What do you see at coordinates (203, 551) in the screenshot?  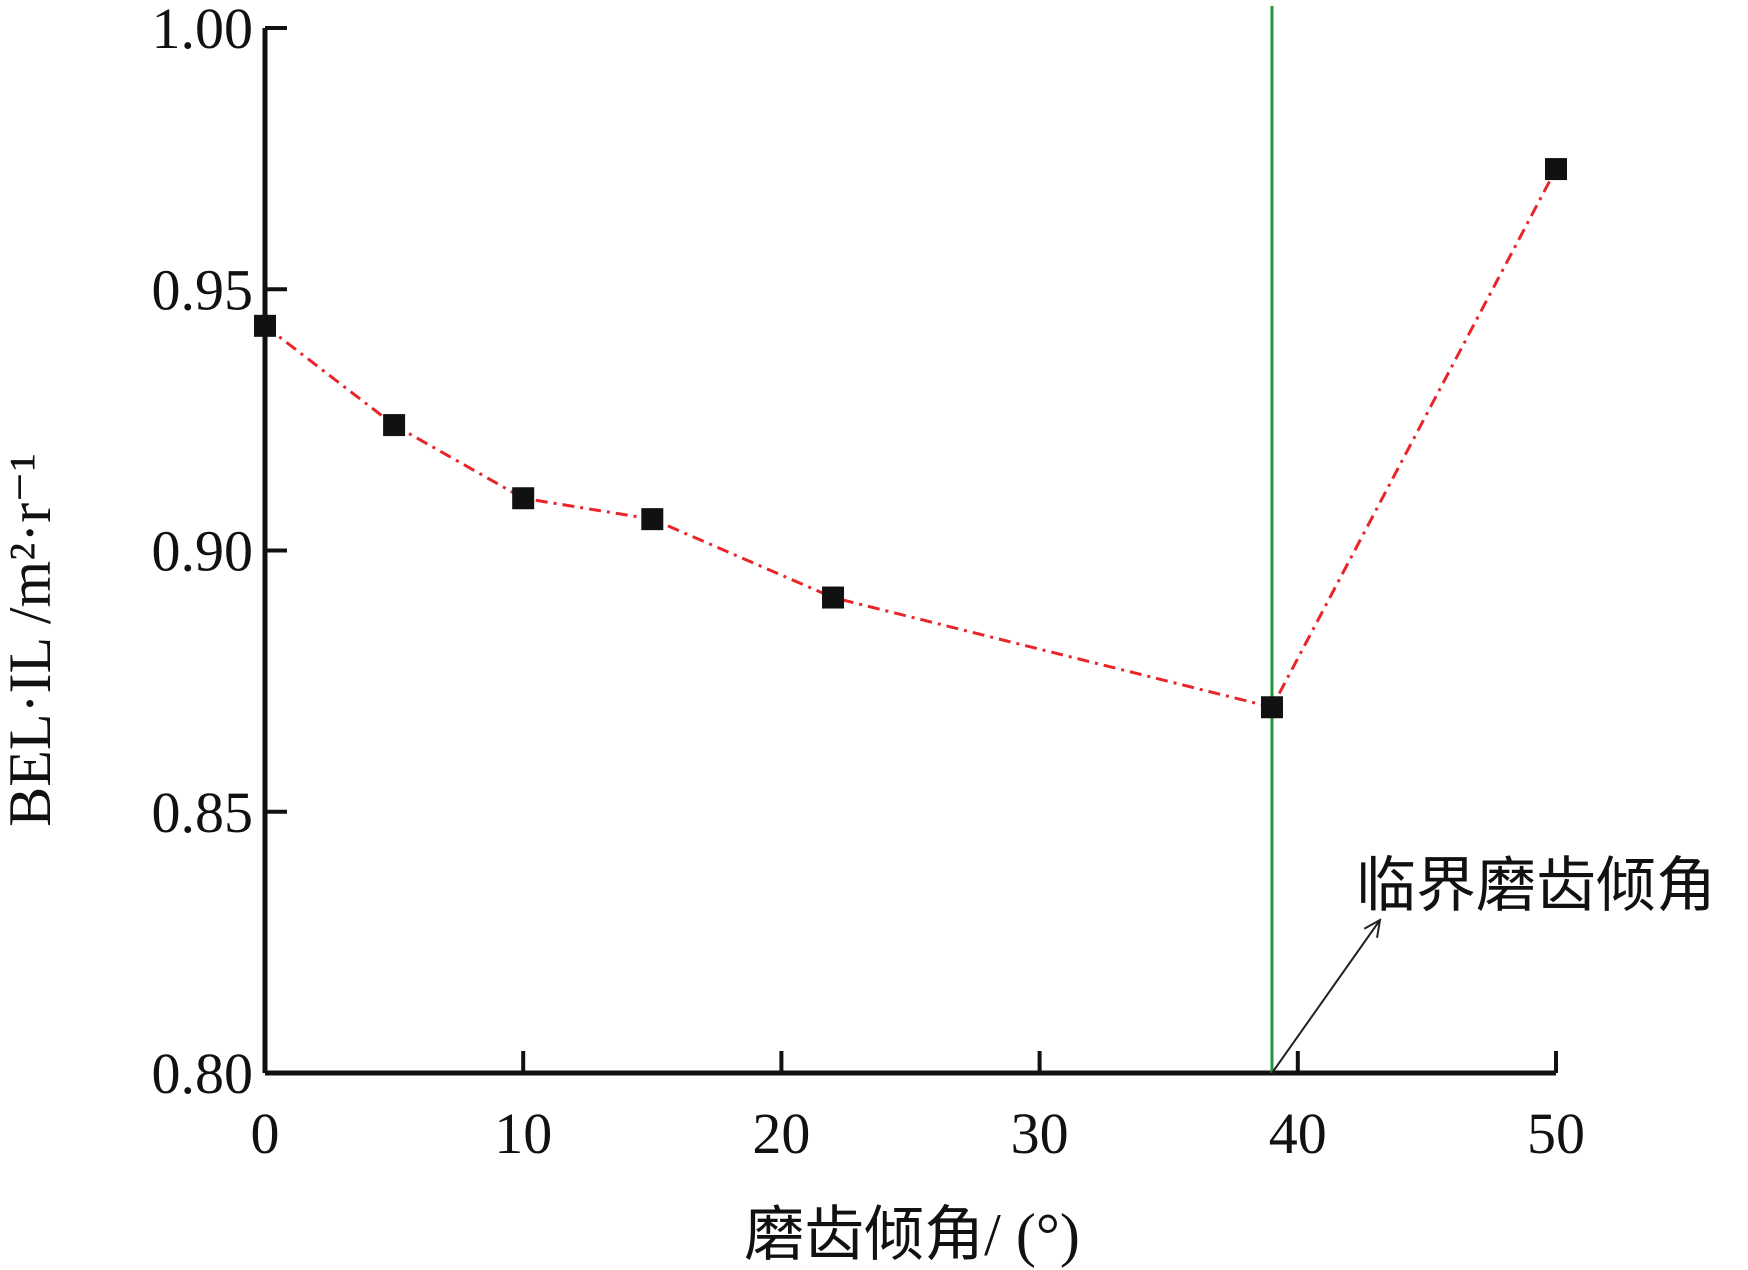 I see `y-tick-label: 0.90` at bounding box center [203, 551].